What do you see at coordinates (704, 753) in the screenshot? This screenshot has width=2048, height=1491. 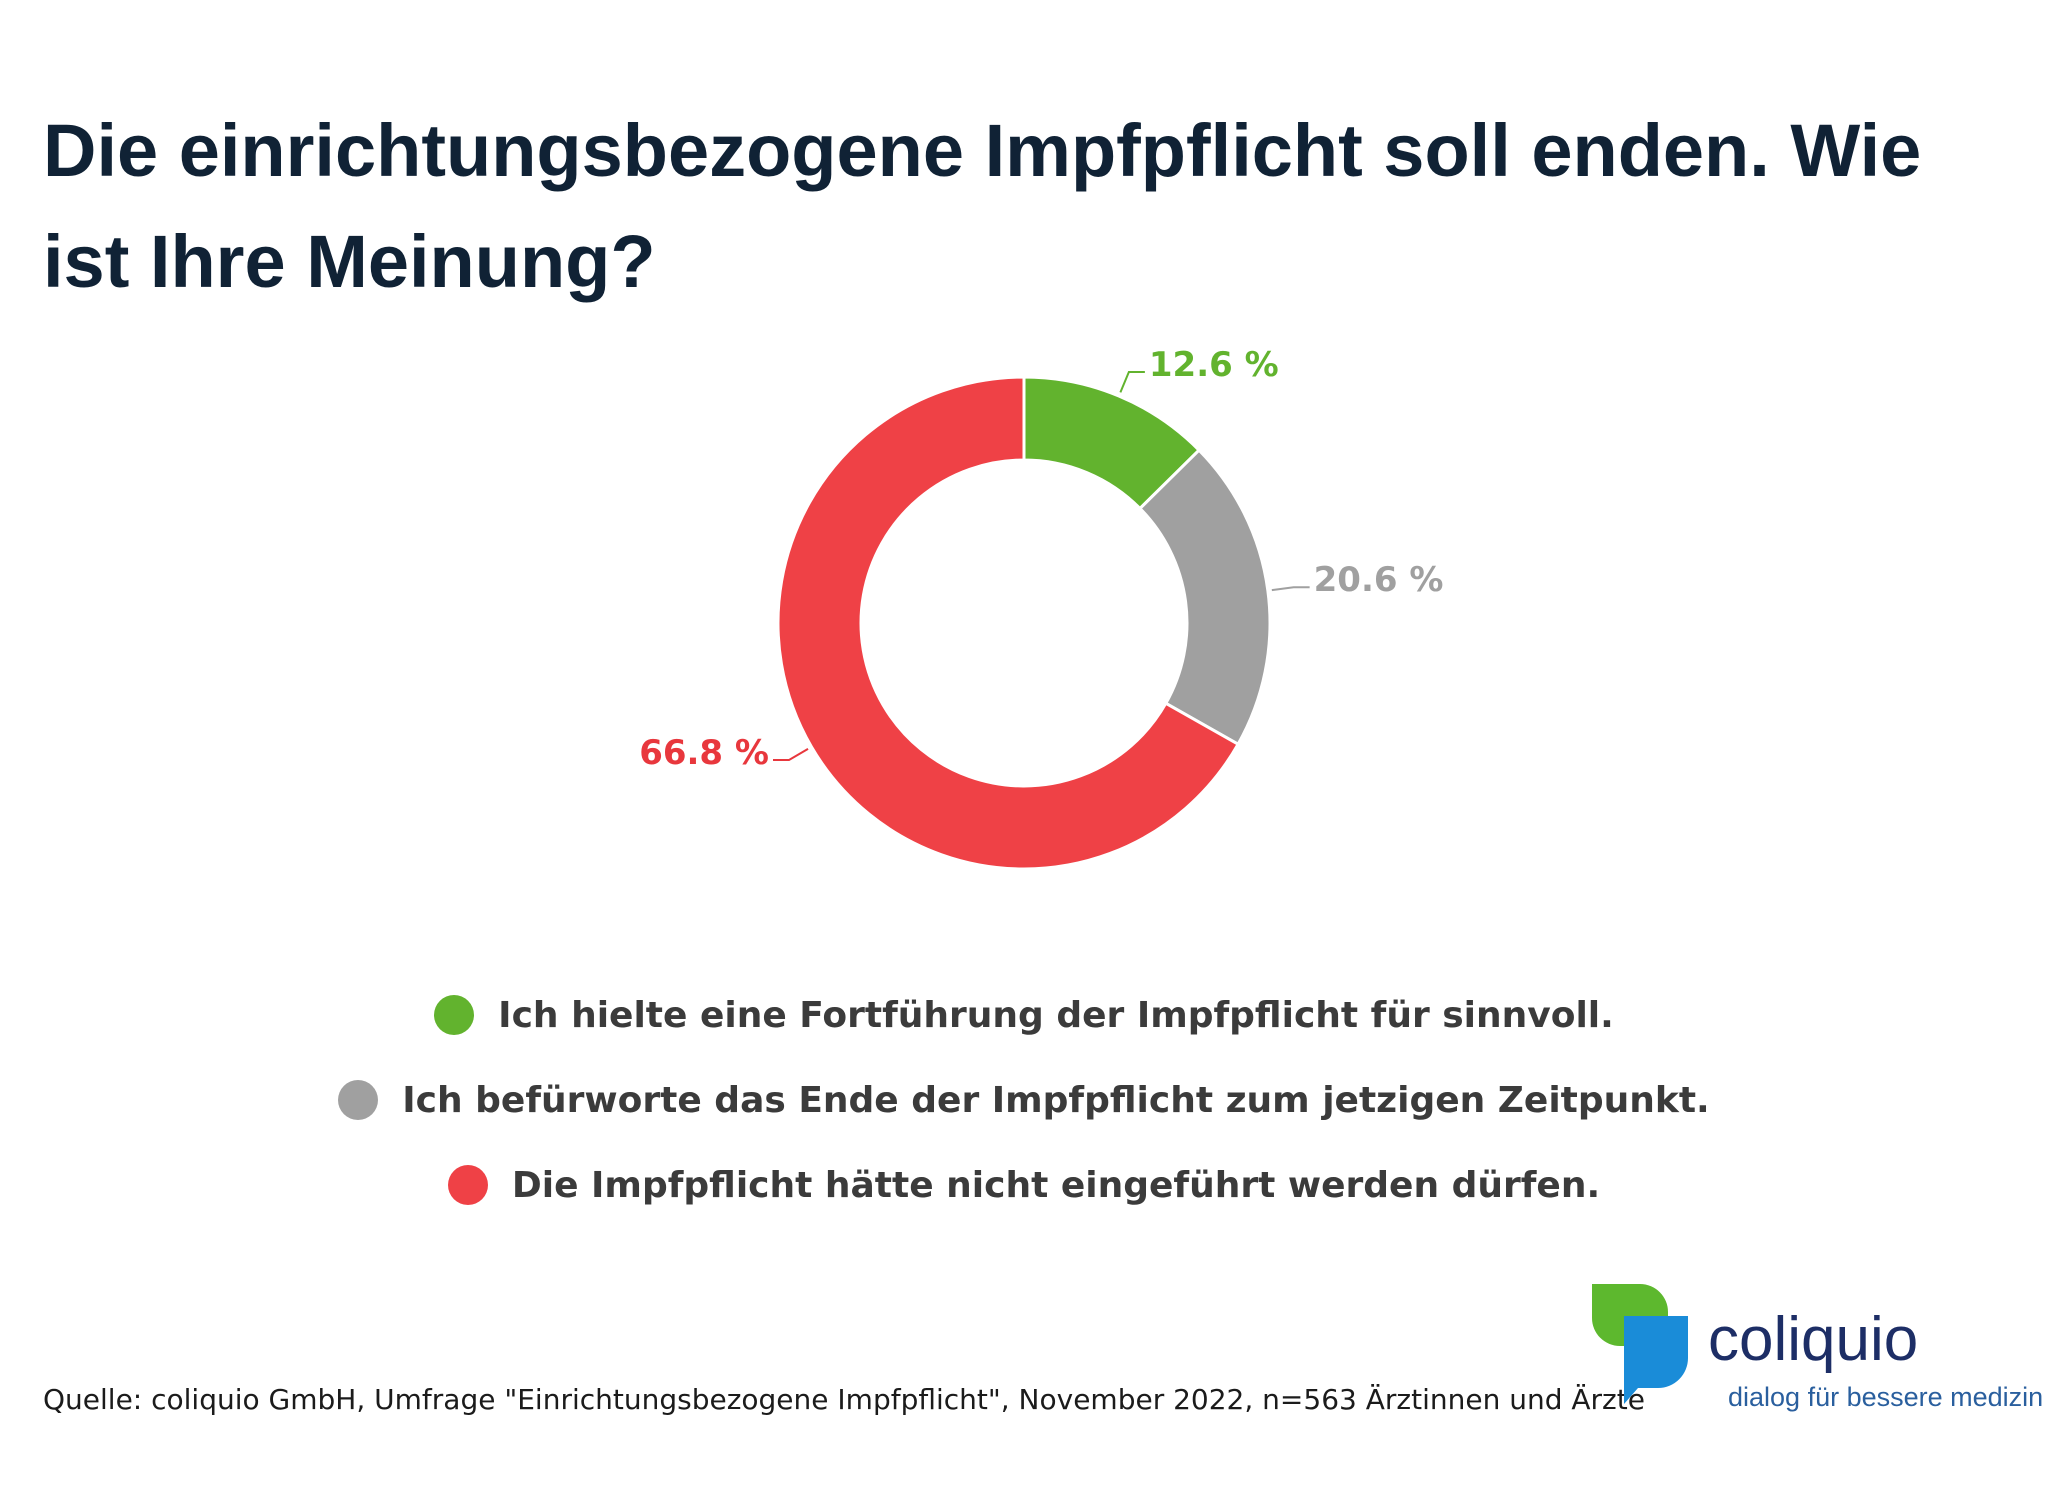 I see `data-label-2: 66.8 %` at bounding box center [704, 753].